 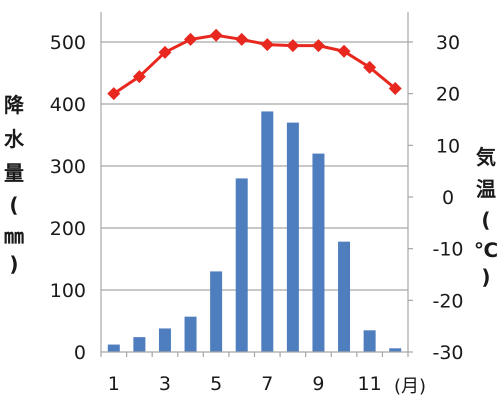 What do you see at coordinates (68, 105) in the screenshot?
I see `precipitation-tick-label: 400` at bounding box center [68, 105].